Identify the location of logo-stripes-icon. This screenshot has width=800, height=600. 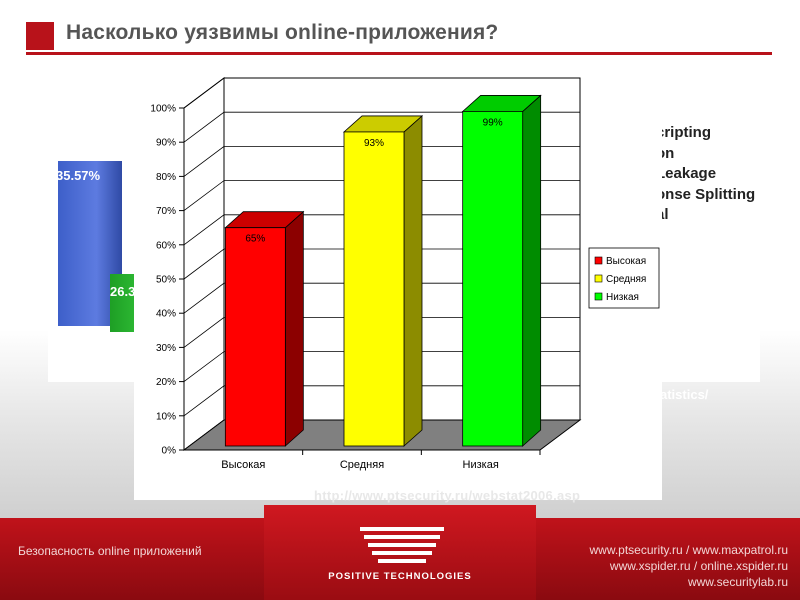
(402, 545).